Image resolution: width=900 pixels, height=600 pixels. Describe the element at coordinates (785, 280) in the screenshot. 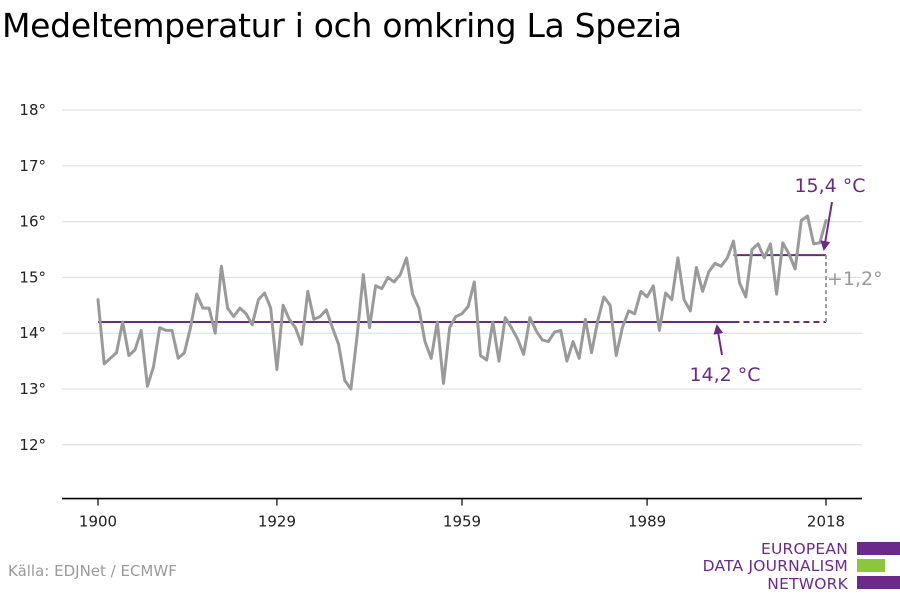

I see `annotations: 14,2 °C 15,4 °C +1,2°` at that location.